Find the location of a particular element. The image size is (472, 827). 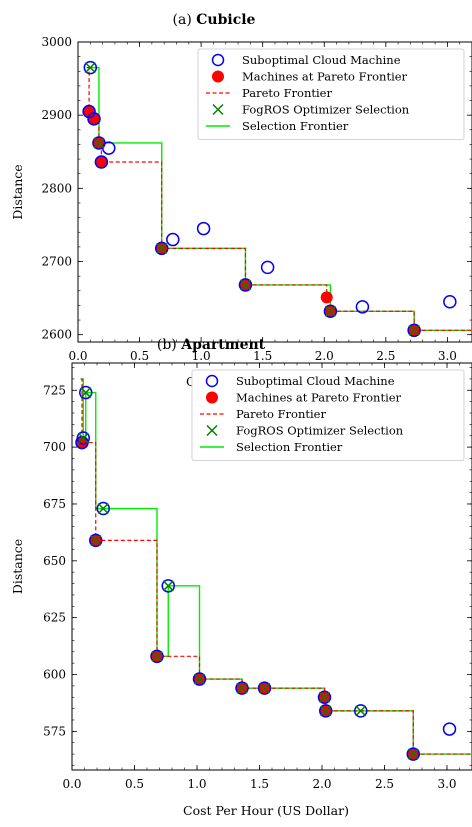

chart-title-text: Apartment is located at coordinates (222, 345).